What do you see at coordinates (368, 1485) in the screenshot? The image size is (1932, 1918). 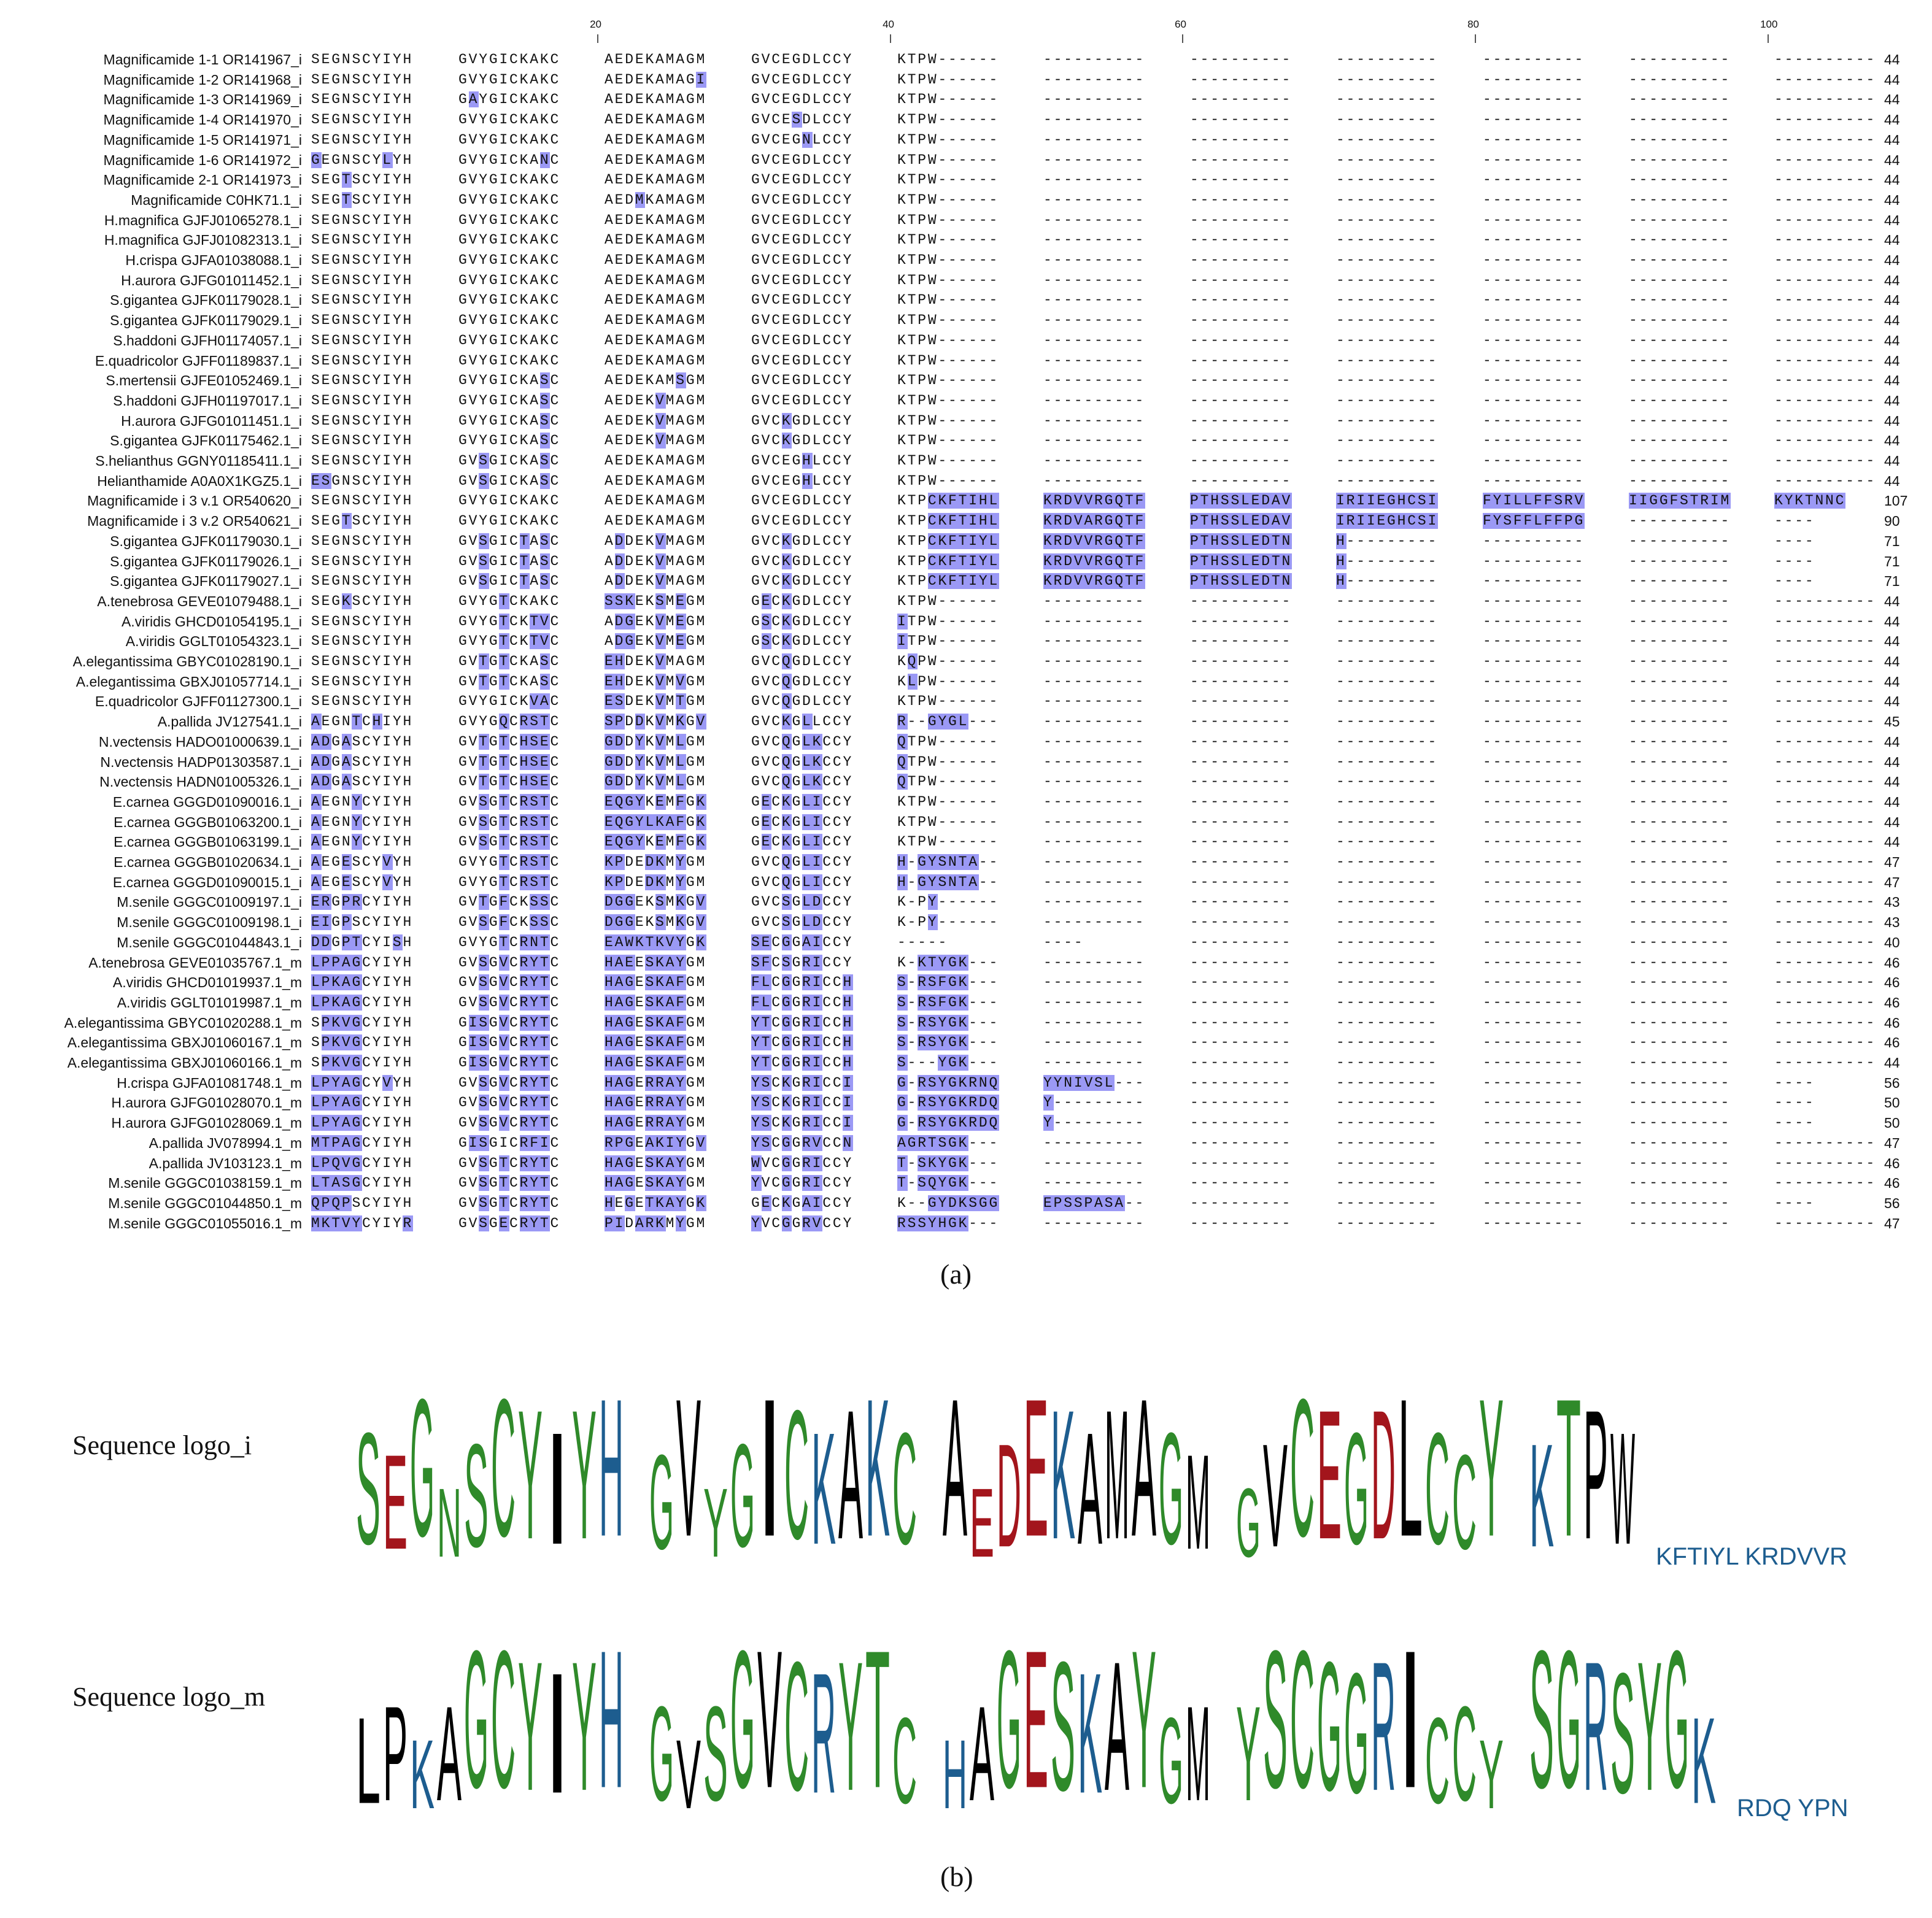 I see `logo-letter: S` at bounding box center [368, 1485].